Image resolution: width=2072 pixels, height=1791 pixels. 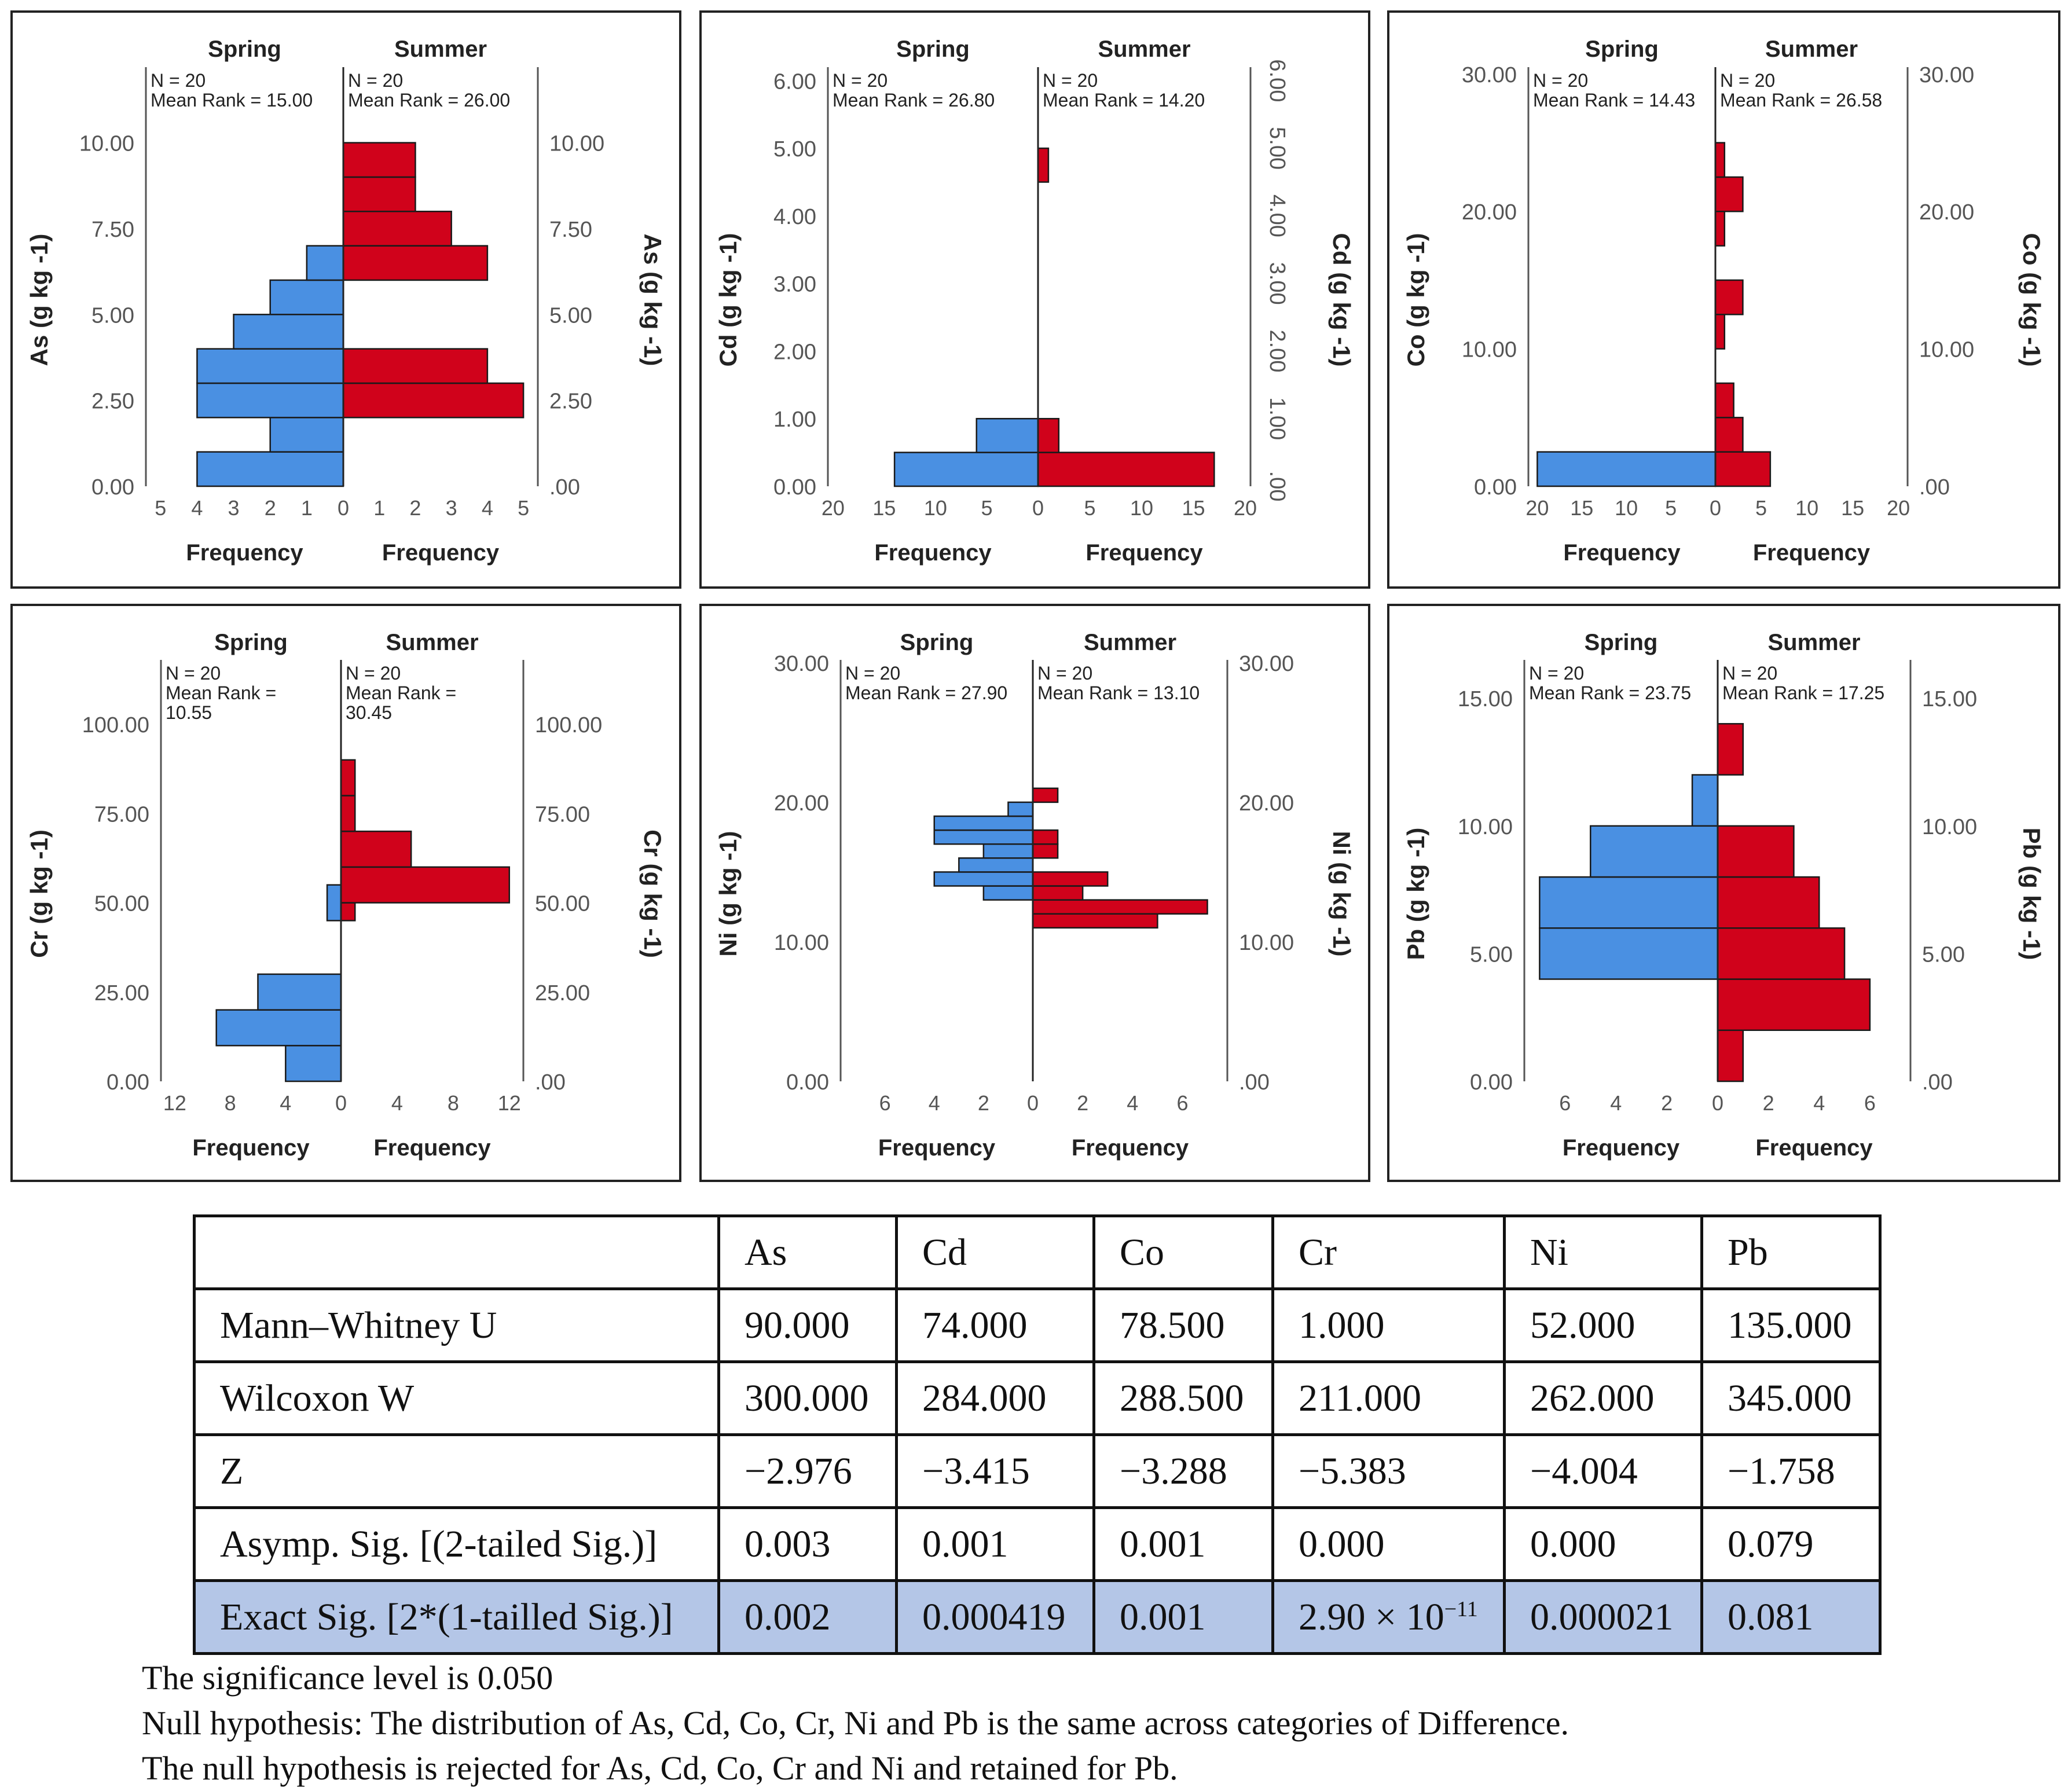 What do you see at coordinates (801, 943) in the screenshot?
I see `y-tick-label-left: 10.00` at bounding box center [801, 943].